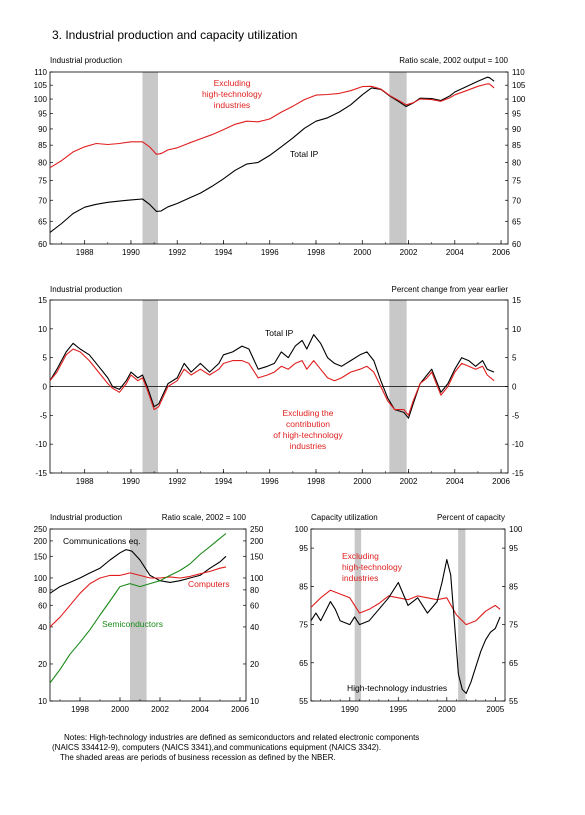  What do you see at coordinates (40, 72) in the screenshot?
I see `y-tick-label-left: 110` at bounding box center [40, 72].